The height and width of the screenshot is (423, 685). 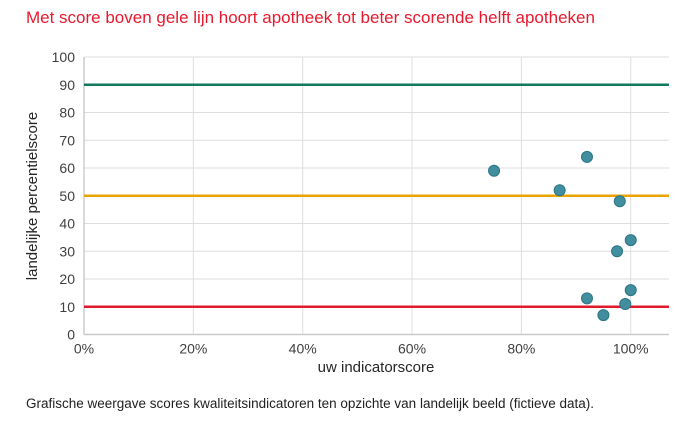 What do you see at coordinates (67, 279) in the screenshot?
I see `y-tick-label: 20` at bounding box center [67, 279].